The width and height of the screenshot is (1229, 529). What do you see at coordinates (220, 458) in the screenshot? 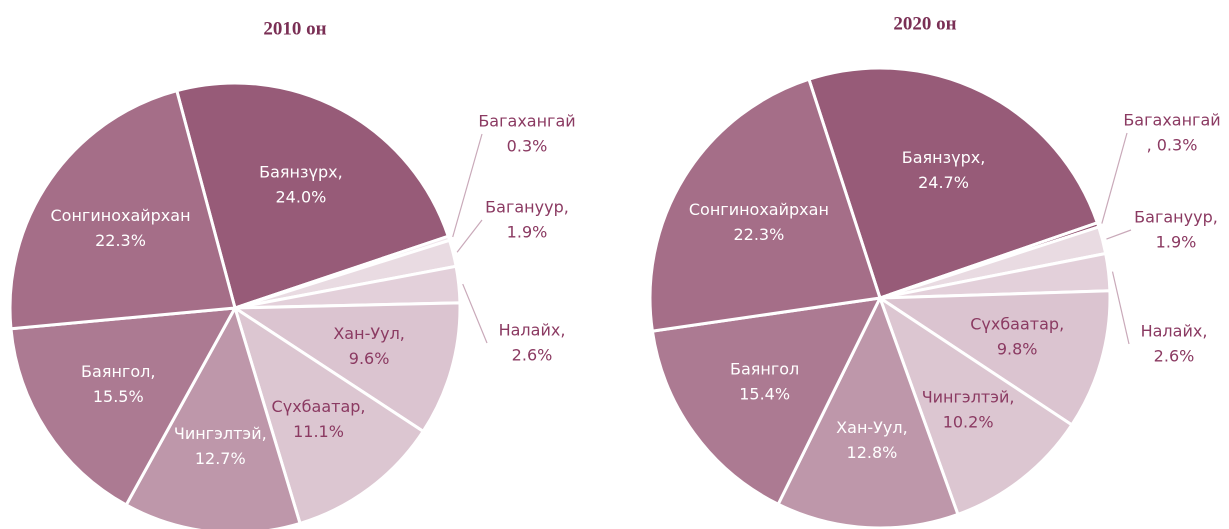
I see `slice-value: 12.7%` at bounding box center [220, 458].